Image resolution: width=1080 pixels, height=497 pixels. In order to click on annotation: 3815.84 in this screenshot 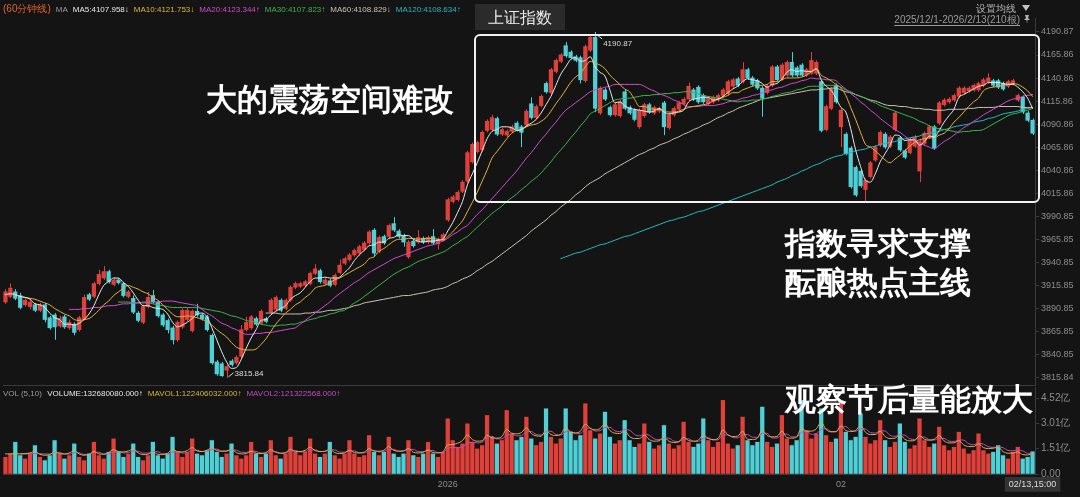, I will do `click(249, 373)`.